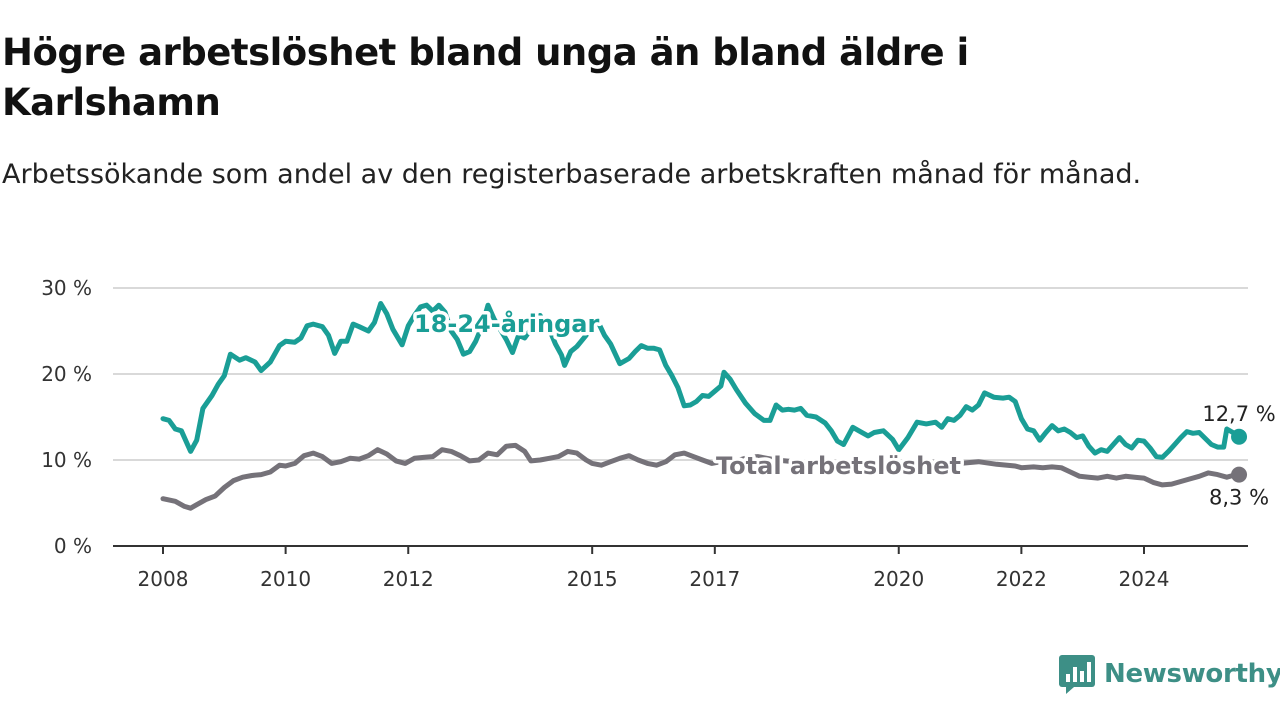 The image size is (1280, 720). I want to click on brand-logo: Newsworthy, so click(1169, 674).